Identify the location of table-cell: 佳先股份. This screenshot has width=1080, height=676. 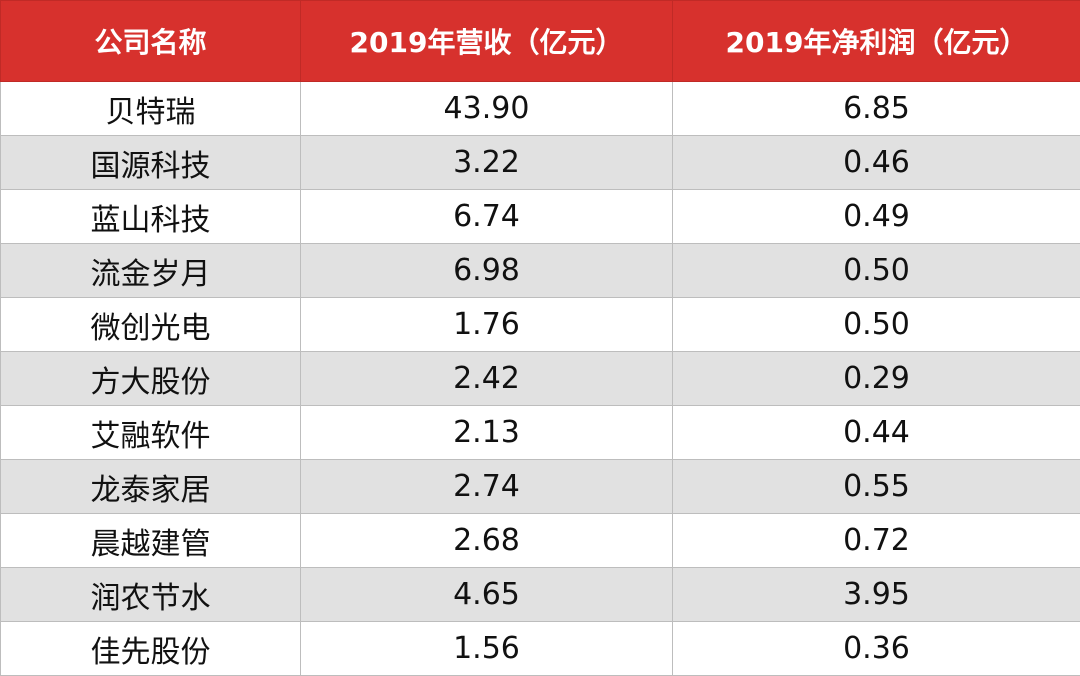
(150, 648).